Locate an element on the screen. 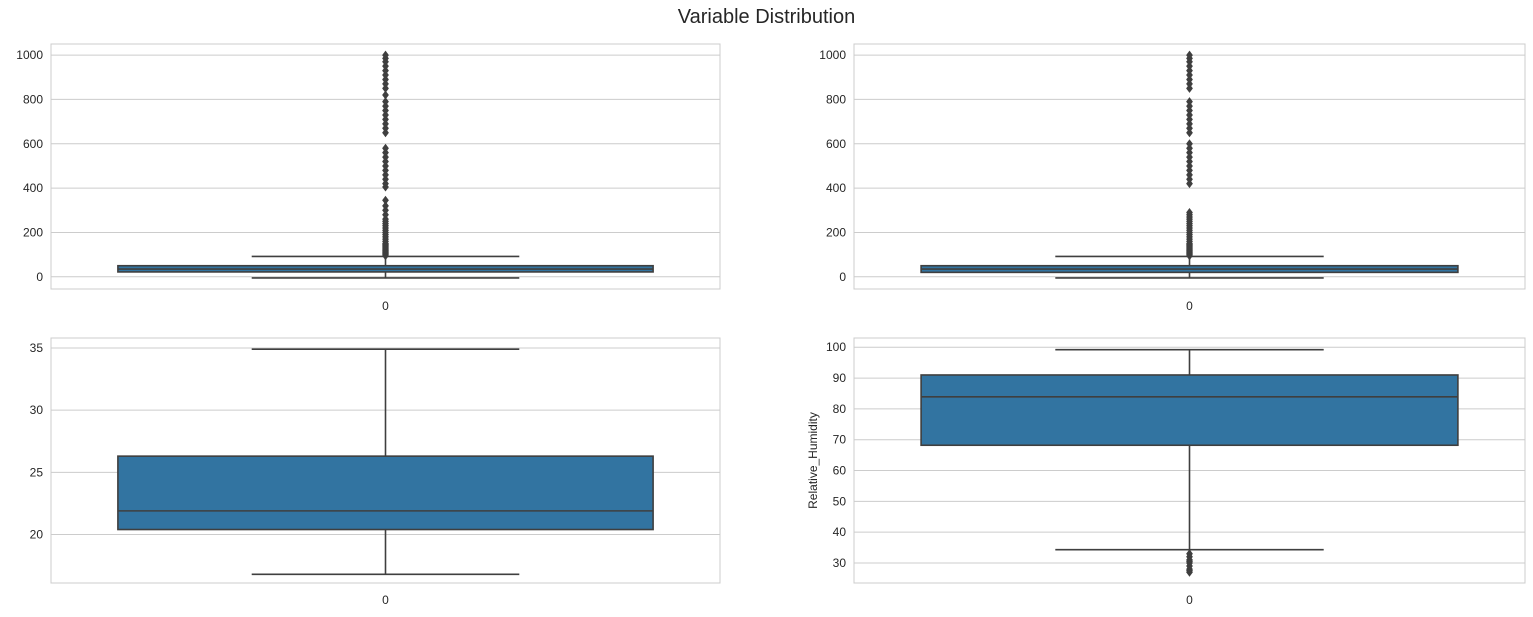 The height and width of the screenshot is (617, 1533). y-tick-label: 80 is located at coordinates (840, 409).